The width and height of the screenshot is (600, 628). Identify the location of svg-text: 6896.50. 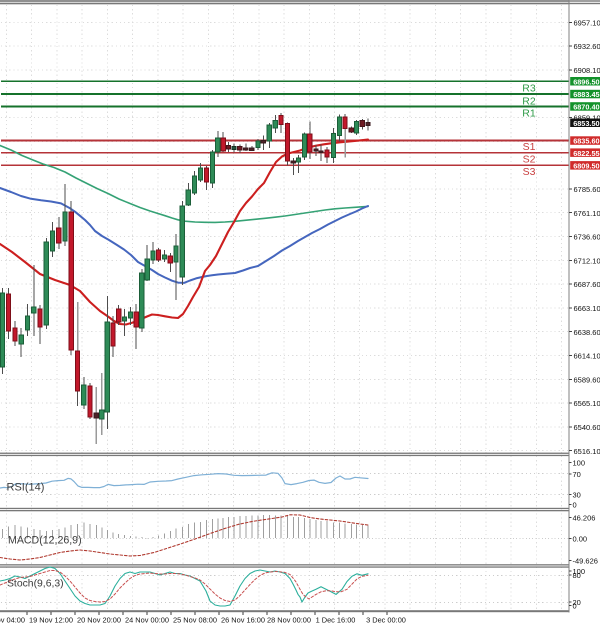
(586, 81).